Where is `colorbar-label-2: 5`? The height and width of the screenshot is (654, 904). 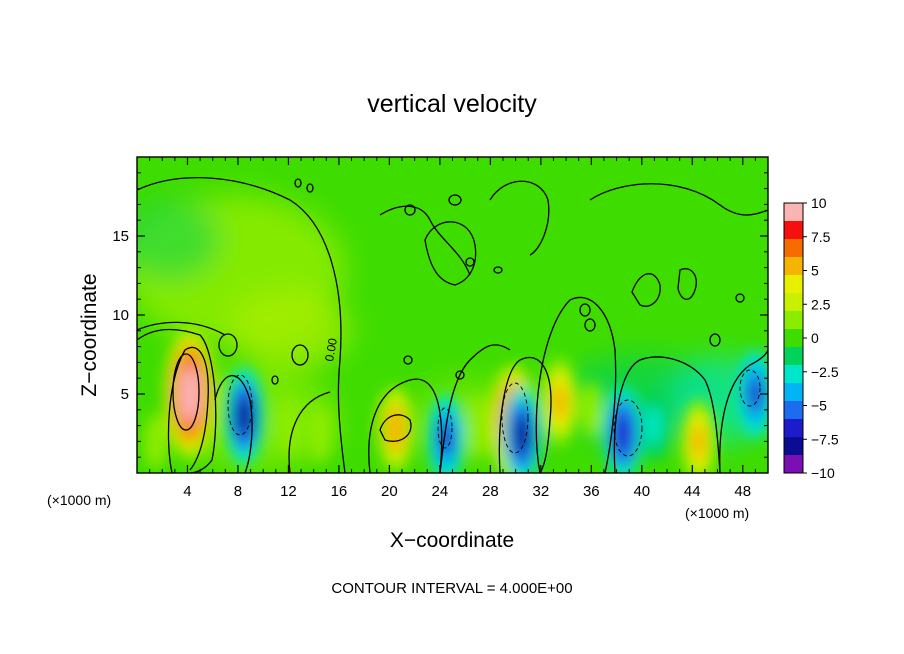 colorbar-label-2: 5 is located at coordinates (815, 271).